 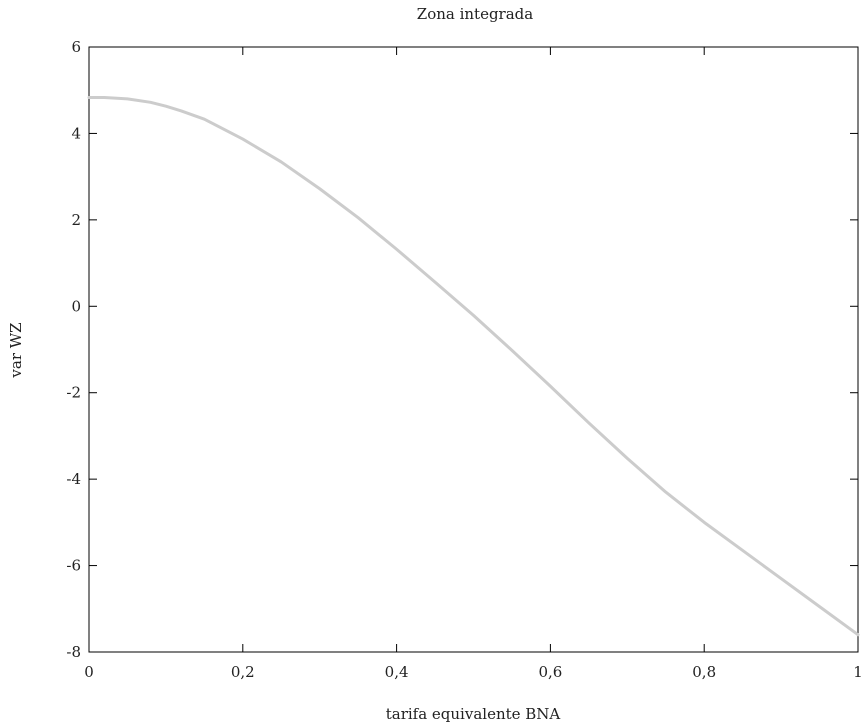 I want to click on x-tick-label: 0, so click(x=89, y=672).